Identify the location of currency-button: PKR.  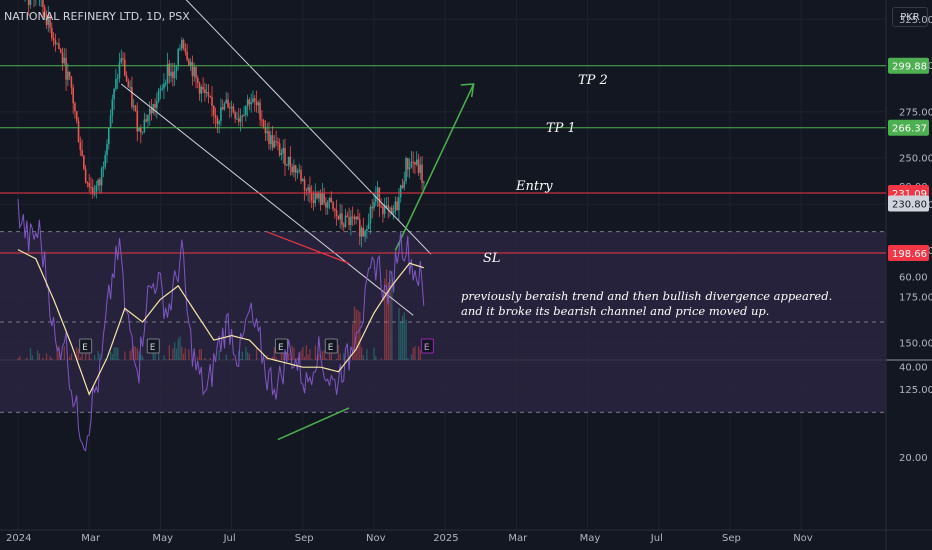
(910, 17).